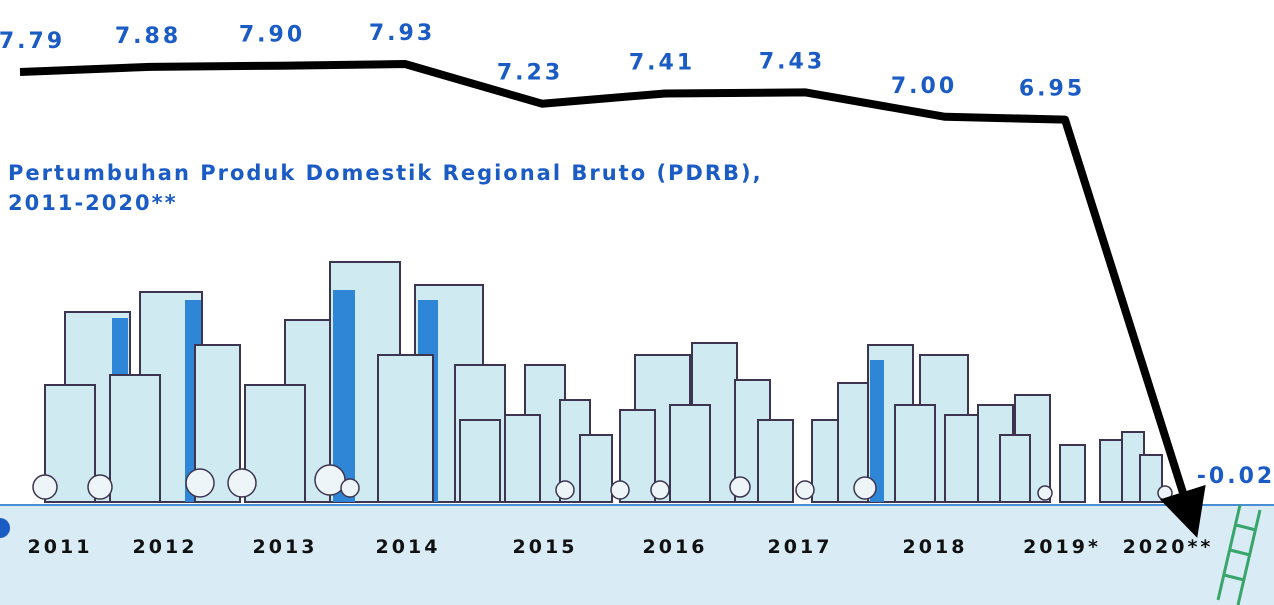 The image size is (1274, 605). I want to click on chart-title: 2011-2020**, so click(93, 203).